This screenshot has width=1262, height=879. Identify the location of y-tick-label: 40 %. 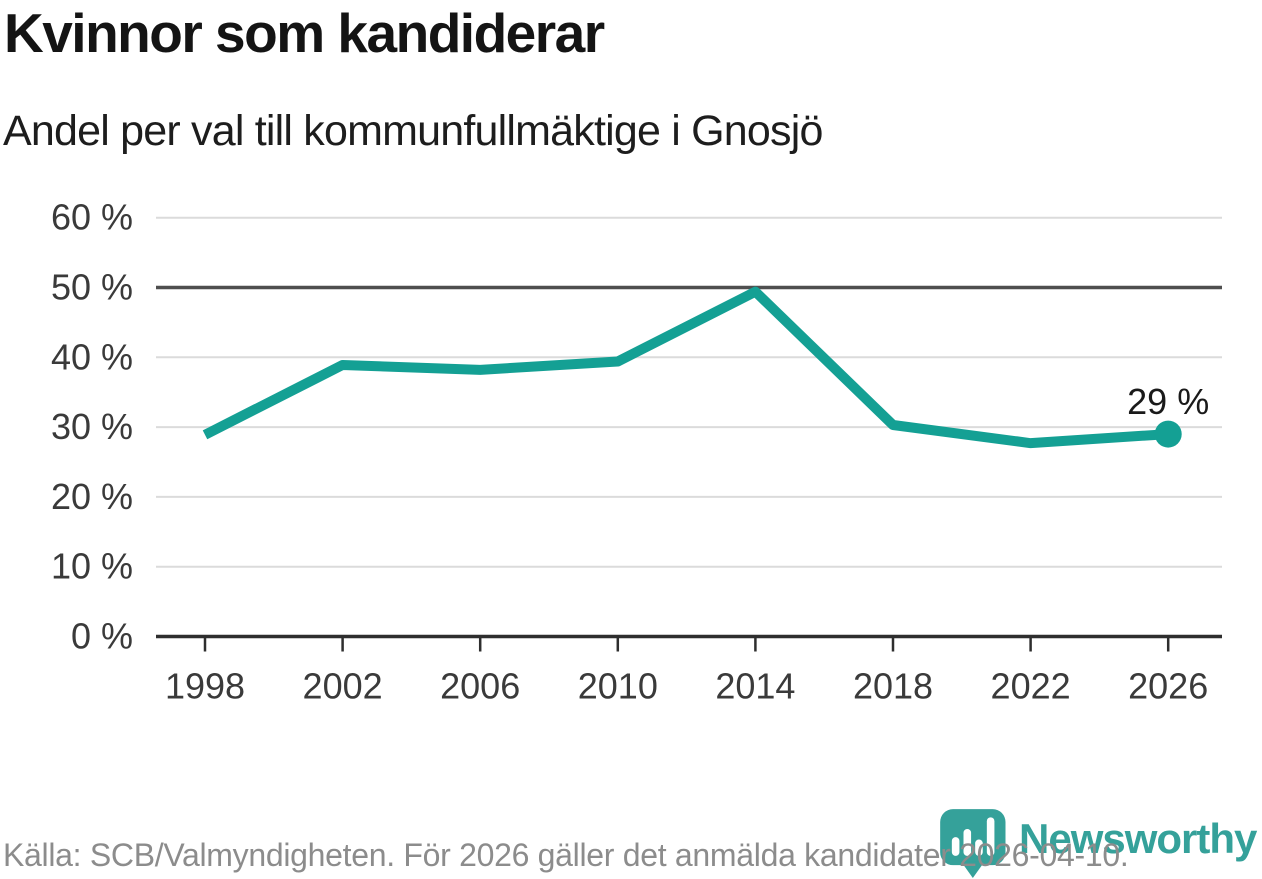
(92, 356).